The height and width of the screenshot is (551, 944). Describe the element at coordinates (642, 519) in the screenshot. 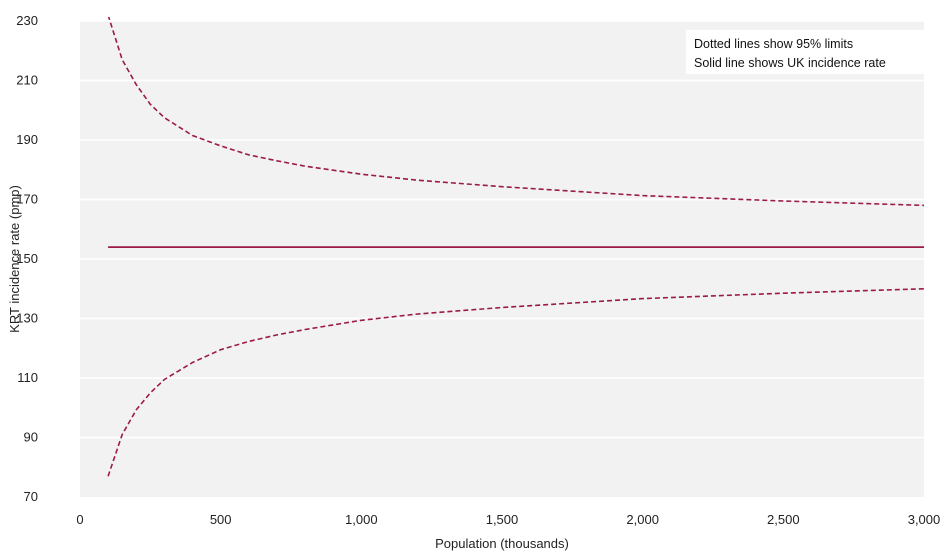

I see `x-tick-label: 2,000` at that location.